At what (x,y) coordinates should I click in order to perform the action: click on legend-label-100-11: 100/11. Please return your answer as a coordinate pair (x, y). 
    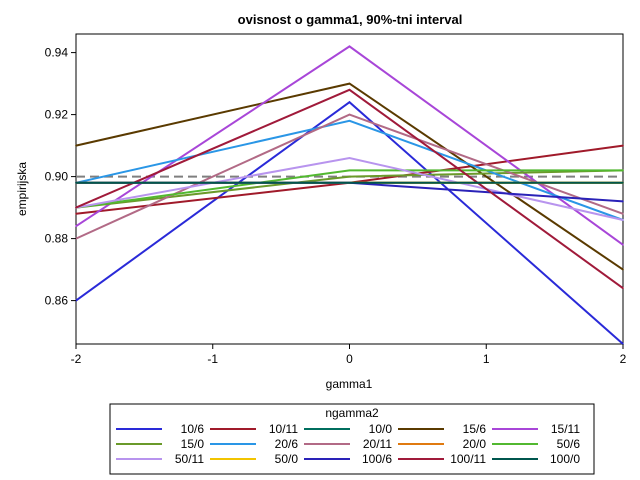
    Looking at the image, I should click on (468, 459).